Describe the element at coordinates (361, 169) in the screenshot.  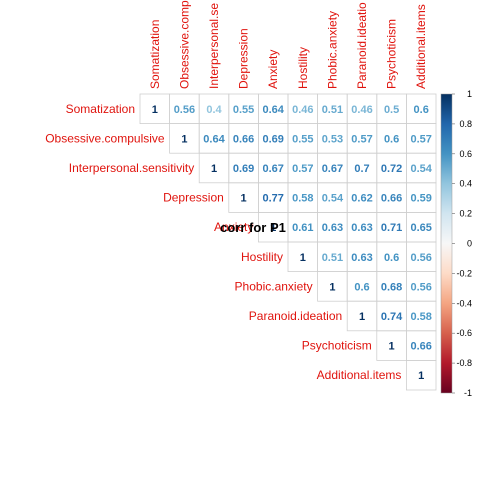
I see `cell-value: 0.7` at that location.